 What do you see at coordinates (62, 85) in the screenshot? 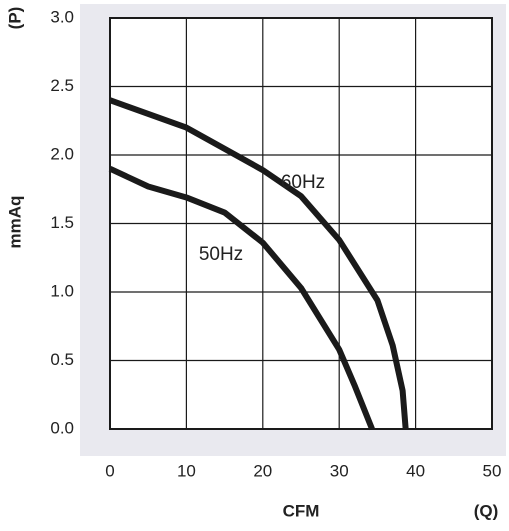
I see `y-tick-label: 2.5` at bounding box center [62, 85].